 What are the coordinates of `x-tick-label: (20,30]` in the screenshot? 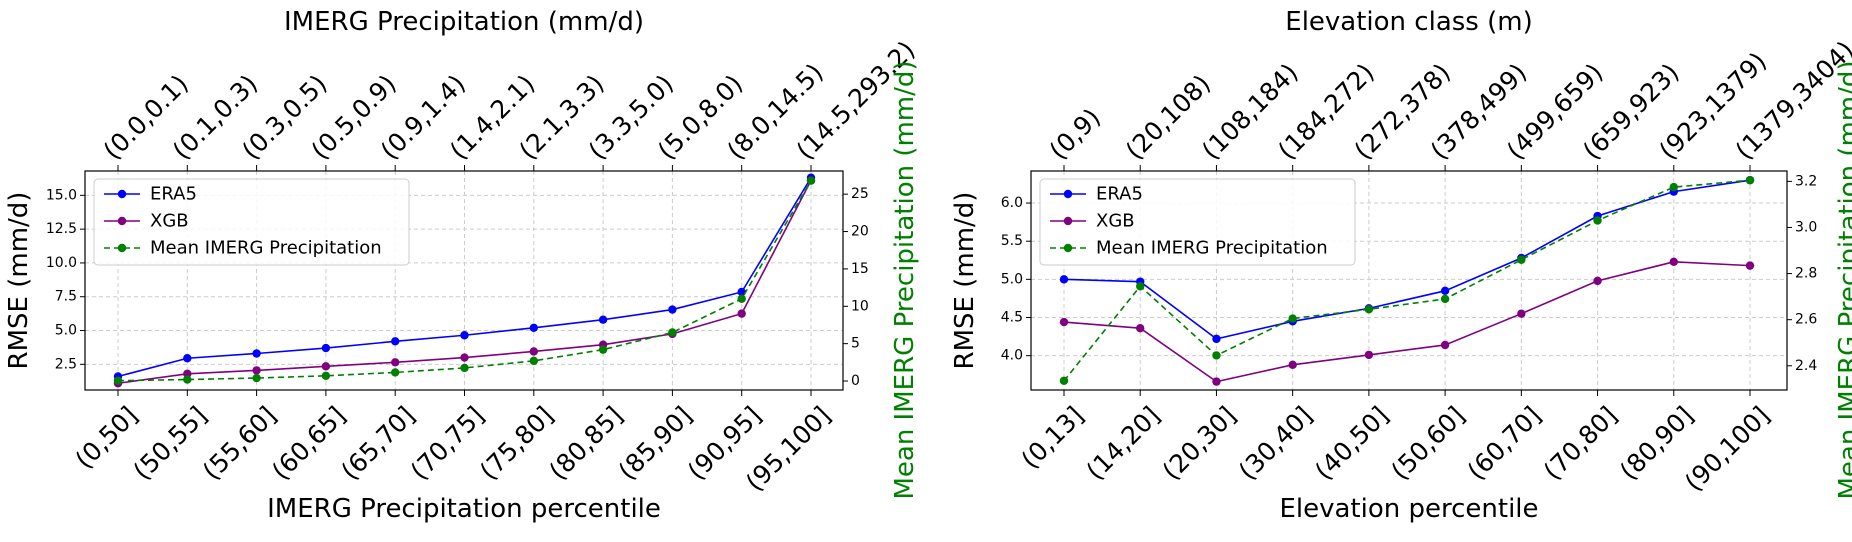 It's located at (1199, 443).